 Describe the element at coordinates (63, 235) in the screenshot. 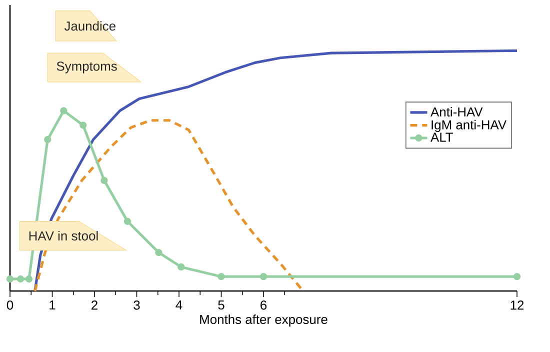

I see `annotation: HAV in stool` at that location.